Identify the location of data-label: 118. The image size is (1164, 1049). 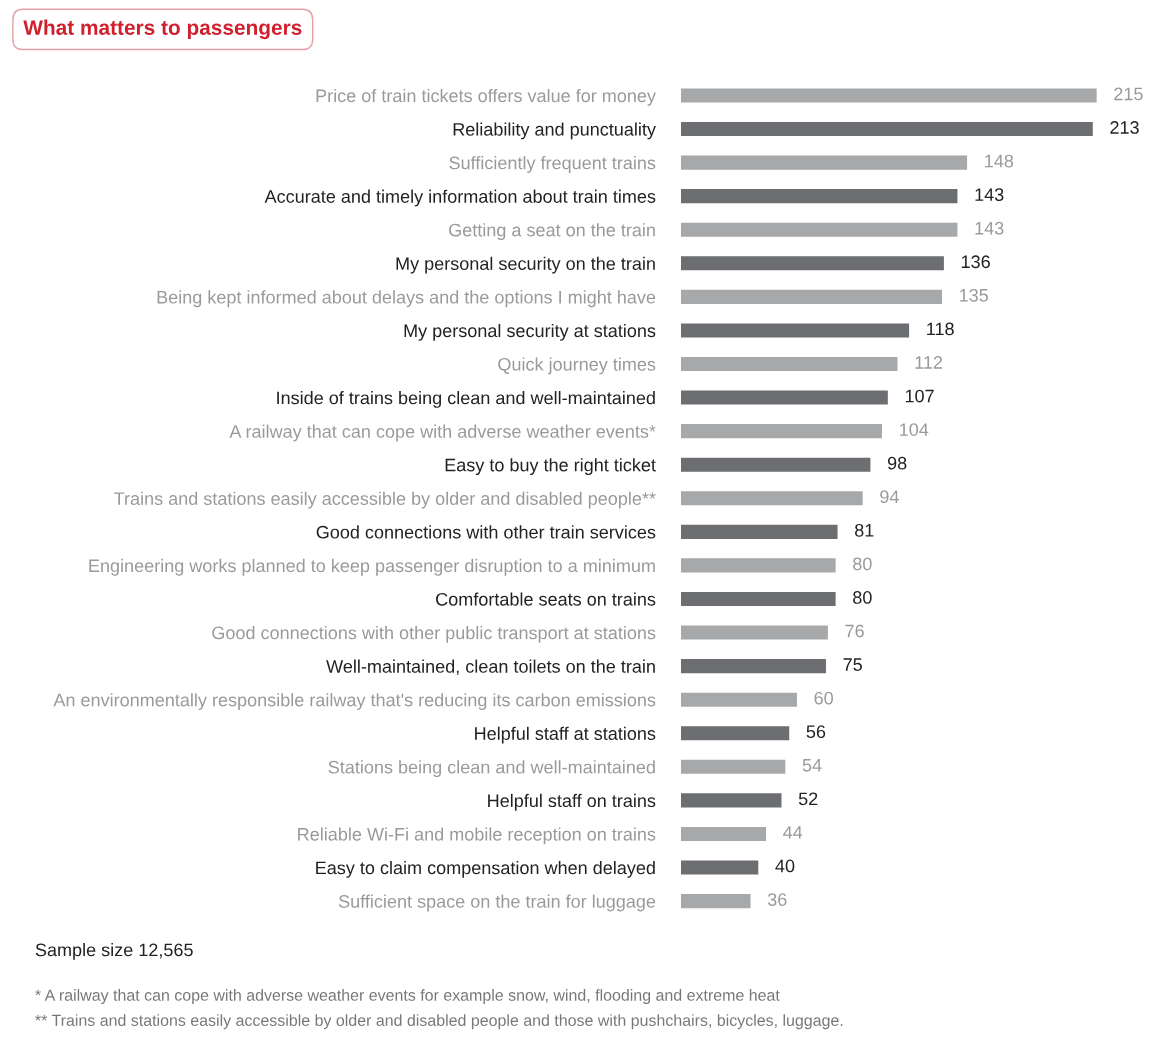
(940, 329).